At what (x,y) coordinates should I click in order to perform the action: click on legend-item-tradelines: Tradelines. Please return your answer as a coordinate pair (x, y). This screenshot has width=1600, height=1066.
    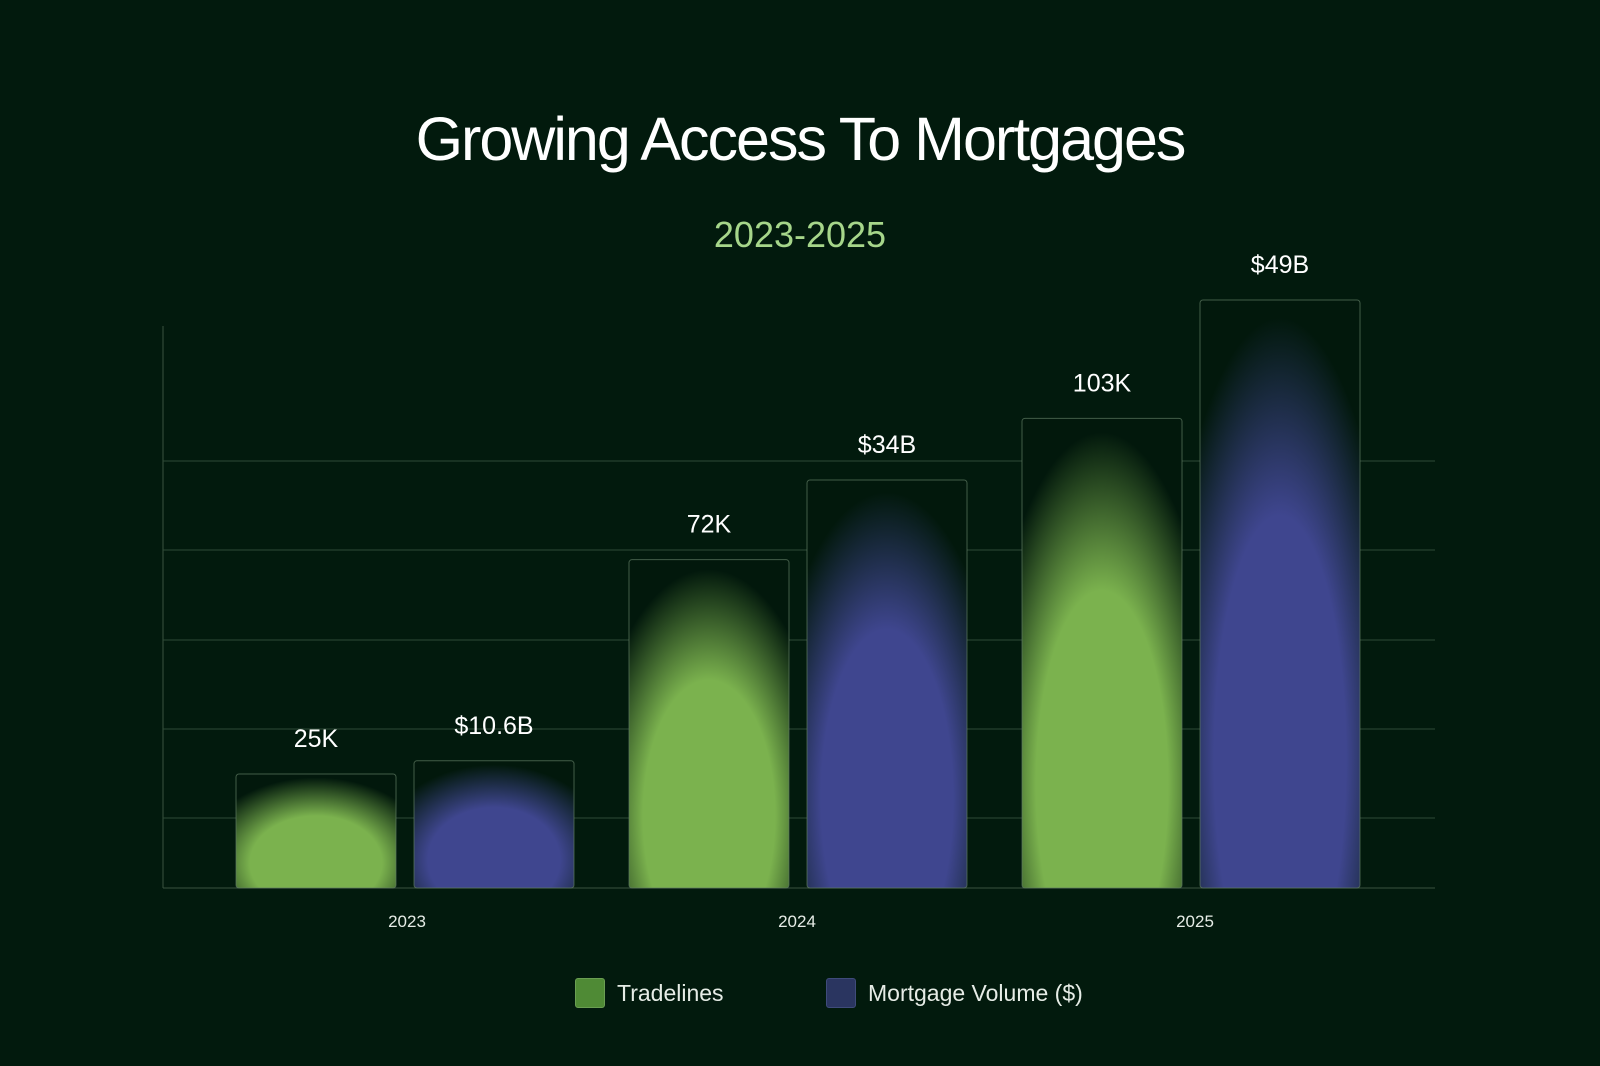
    Looking at the image, I should click on (649, 993).